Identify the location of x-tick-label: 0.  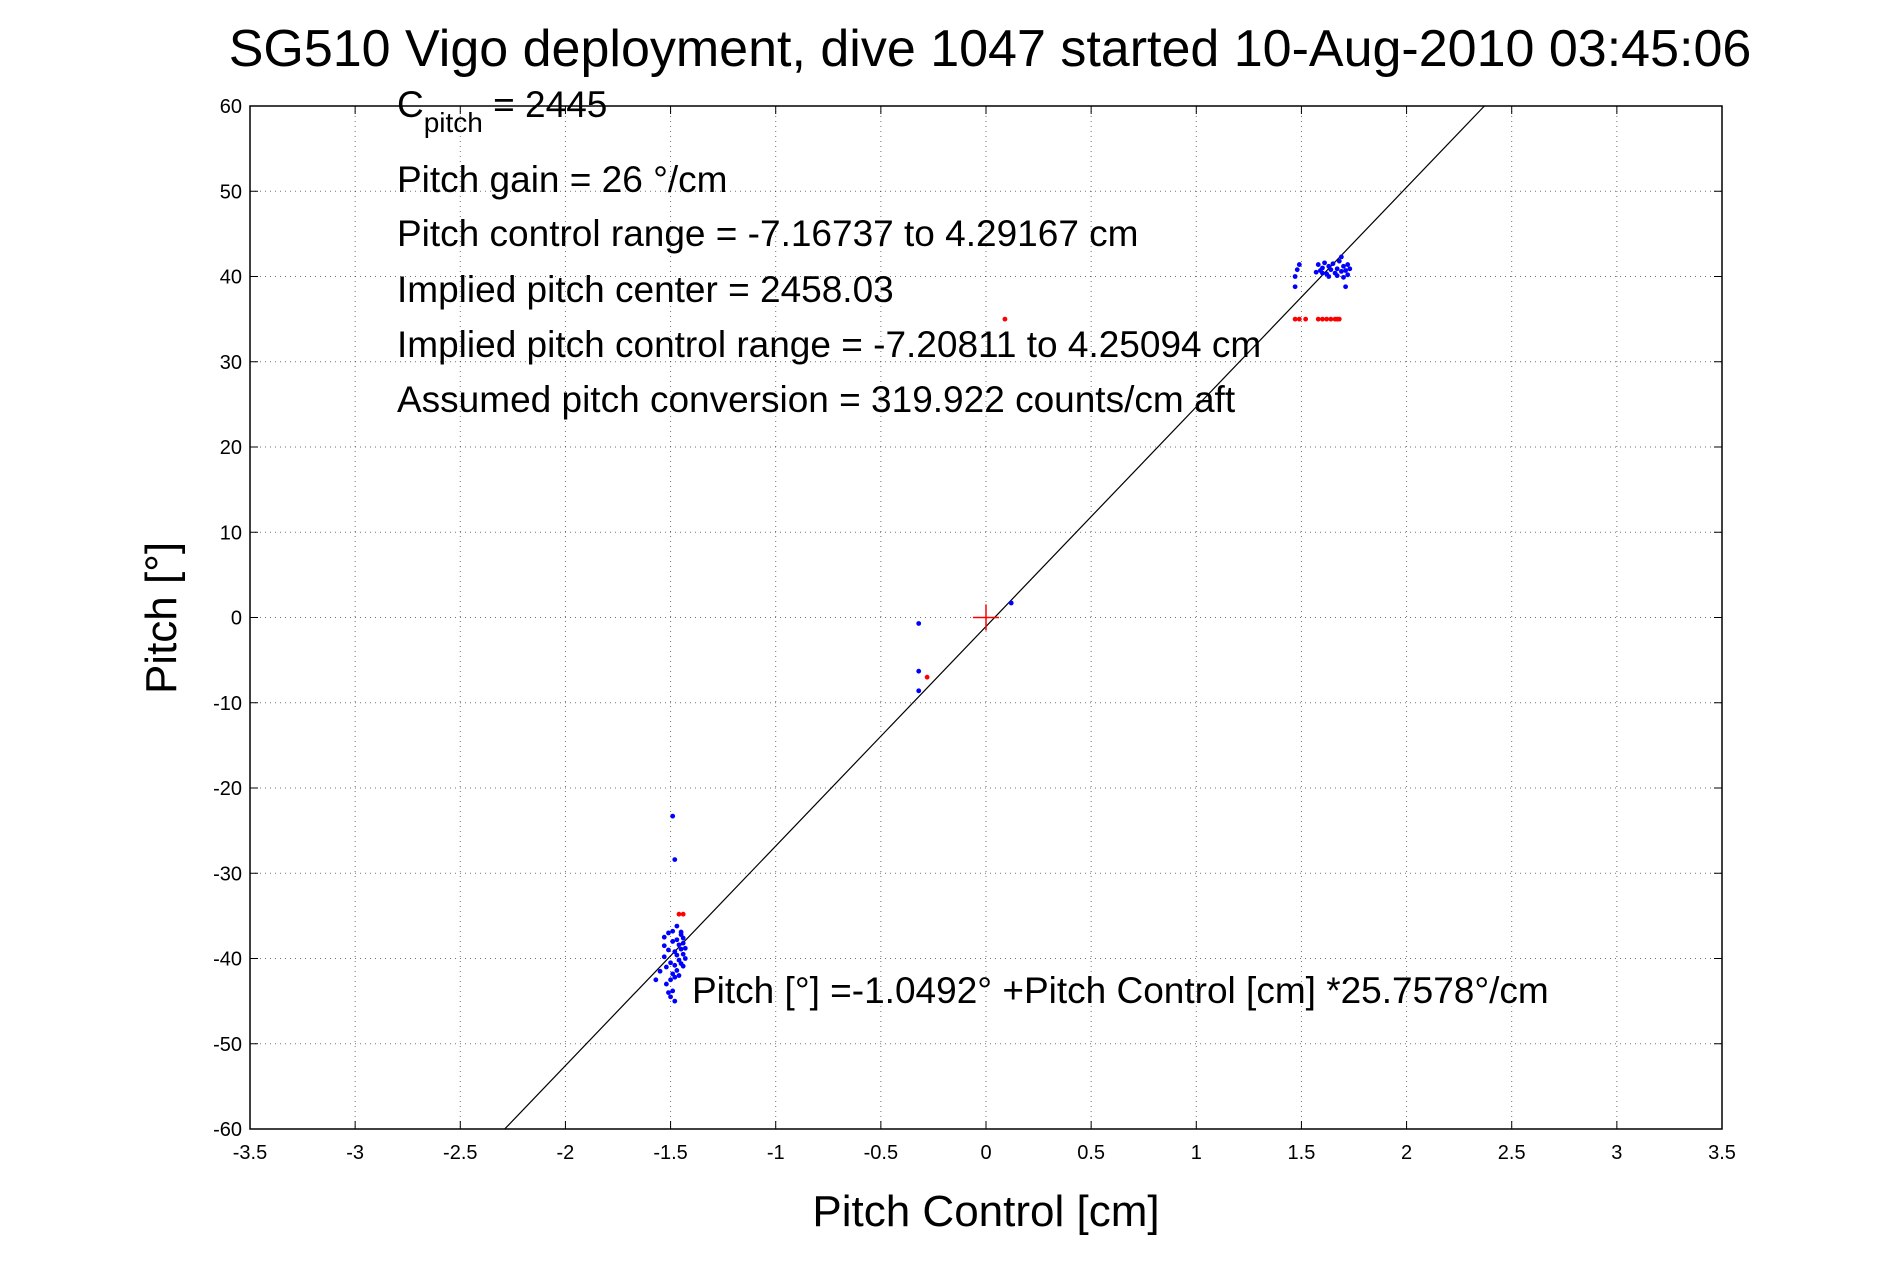
(985, 1153).